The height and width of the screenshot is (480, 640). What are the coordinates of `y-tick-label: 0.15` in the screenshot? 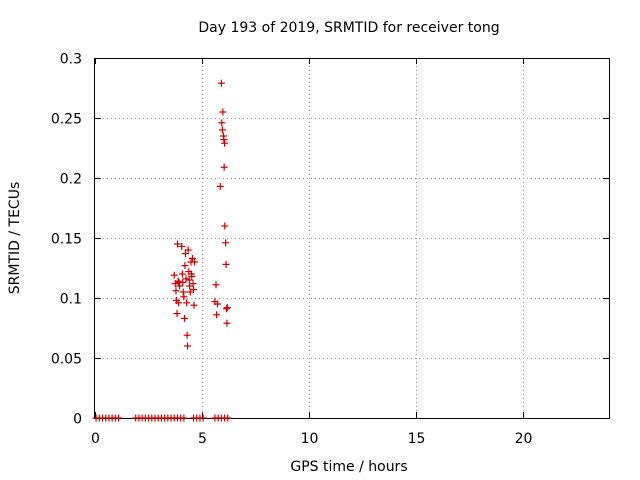 It's located at (66, 240).